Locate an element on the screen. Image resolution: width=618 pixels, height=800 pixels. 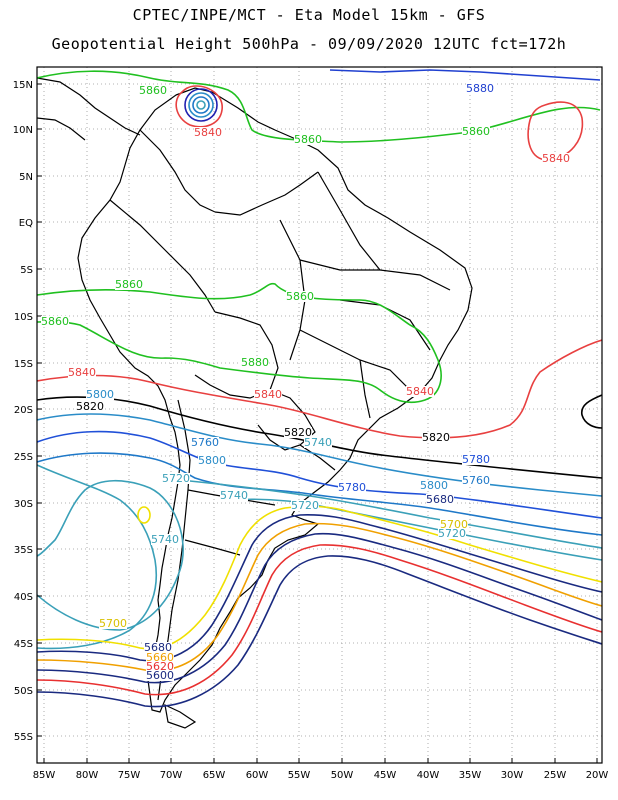
lon-label: 70W is located at coordinates (171, 775).